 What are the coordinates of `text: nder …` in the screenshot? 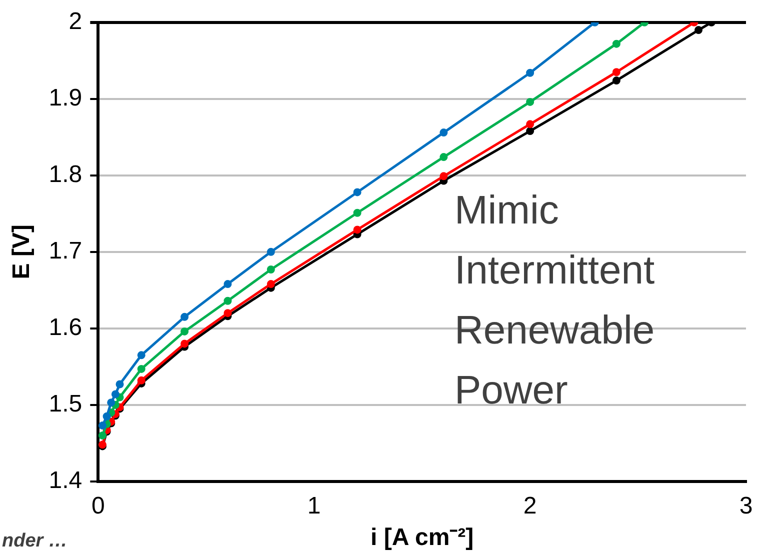 It's located at (35, 541).